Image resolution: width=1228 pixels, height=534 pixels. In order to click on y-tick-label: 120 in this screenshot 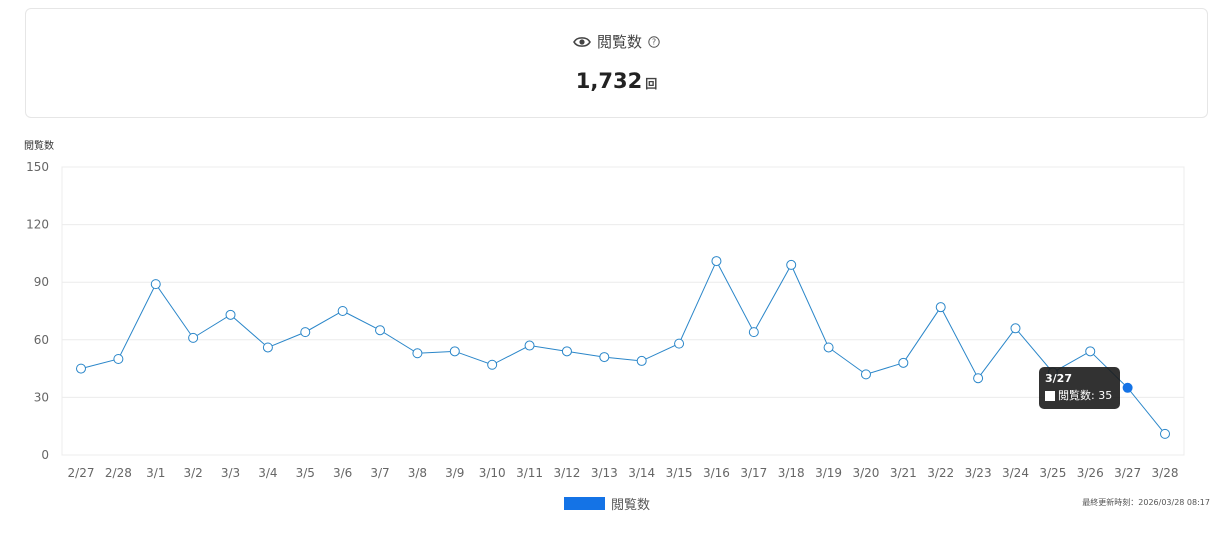, I will do `click(37, 225)`.